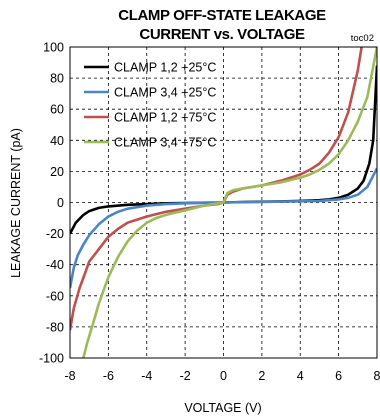  Describe the element at coordinates (60, 203) in the screenshot. I see `y-tick-label: 0` at that location.